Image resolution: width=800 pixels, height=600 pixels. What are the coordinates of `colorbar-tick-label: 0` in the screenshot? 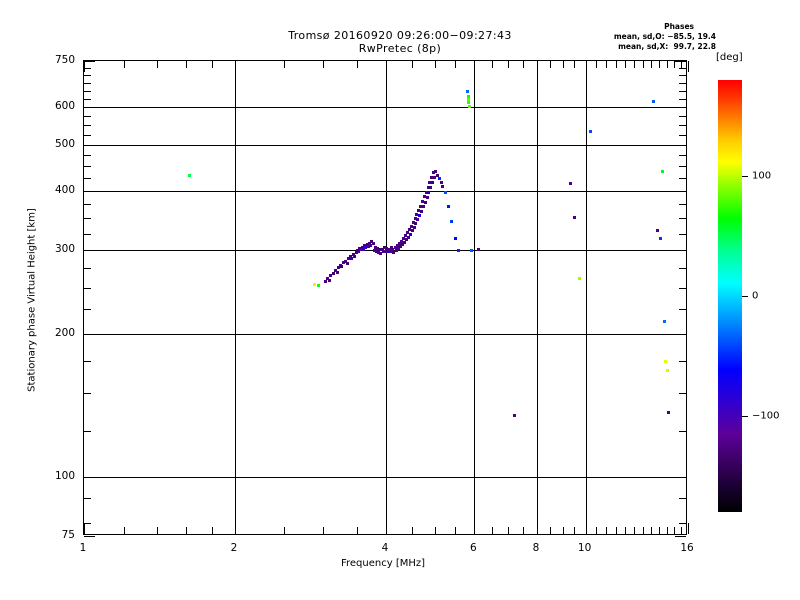 It's located at (755, 296).